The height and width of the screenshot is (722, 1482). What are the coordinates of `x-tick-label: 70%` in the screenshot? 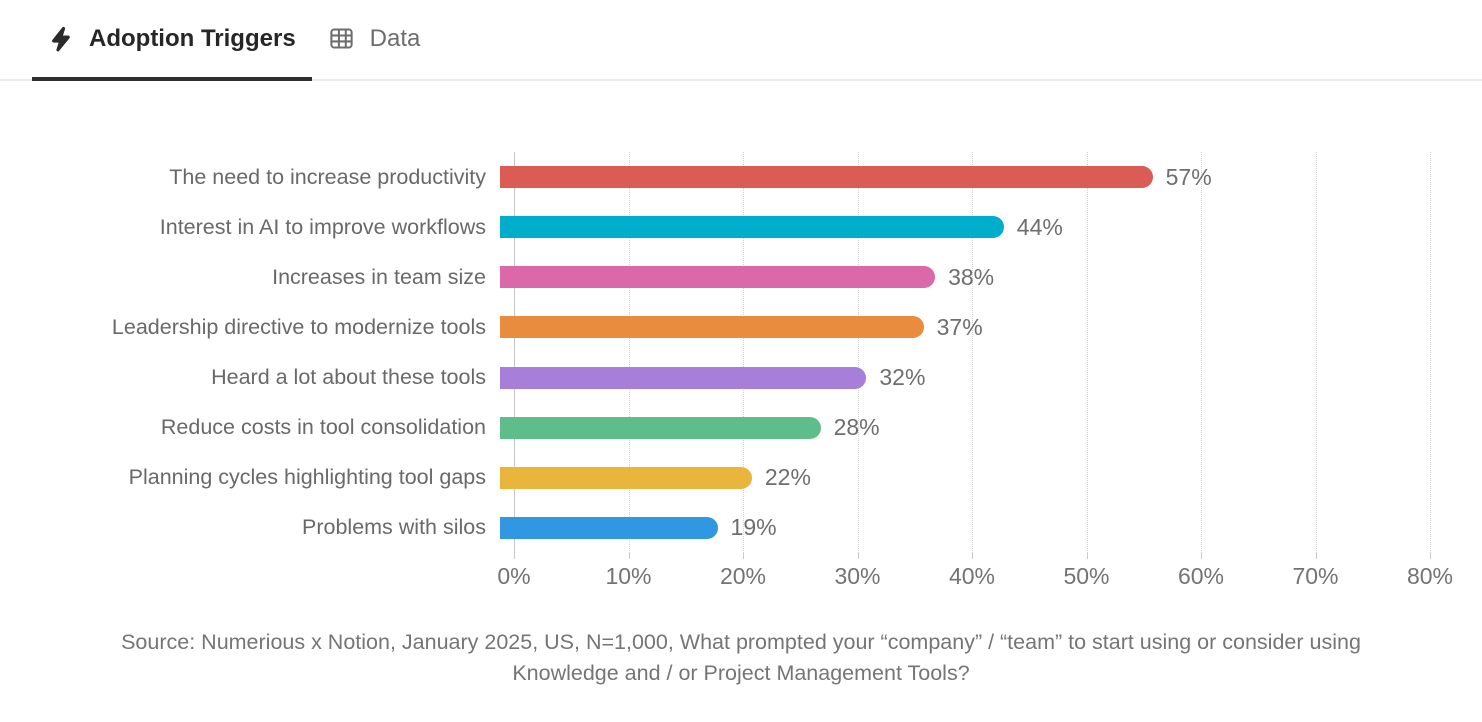 It's located at (1315, 576).